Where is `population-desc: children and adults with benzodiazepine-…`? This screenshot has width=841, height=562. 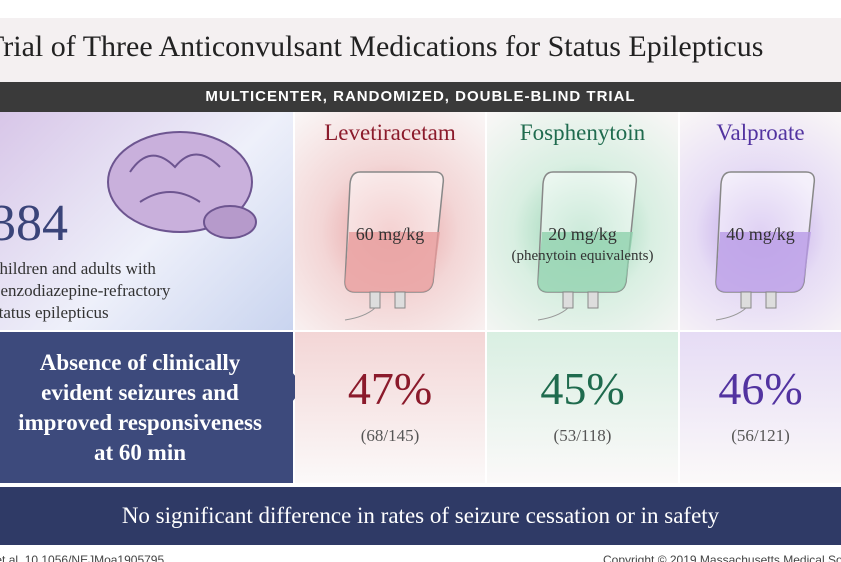 population-desc: children and adults with benzodiazepine-… is located at coordinates (85, 291).